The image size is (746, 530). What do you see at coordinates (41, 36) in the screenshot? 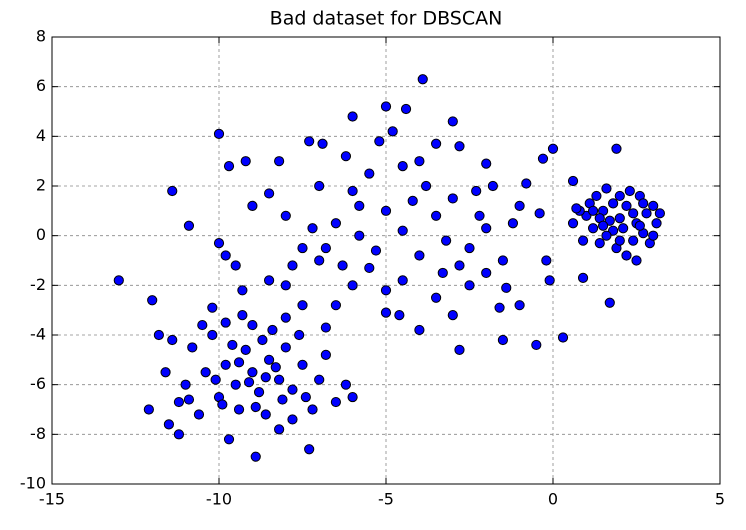
I see `y-tick-label: 8` at bounding box center [41, 36].